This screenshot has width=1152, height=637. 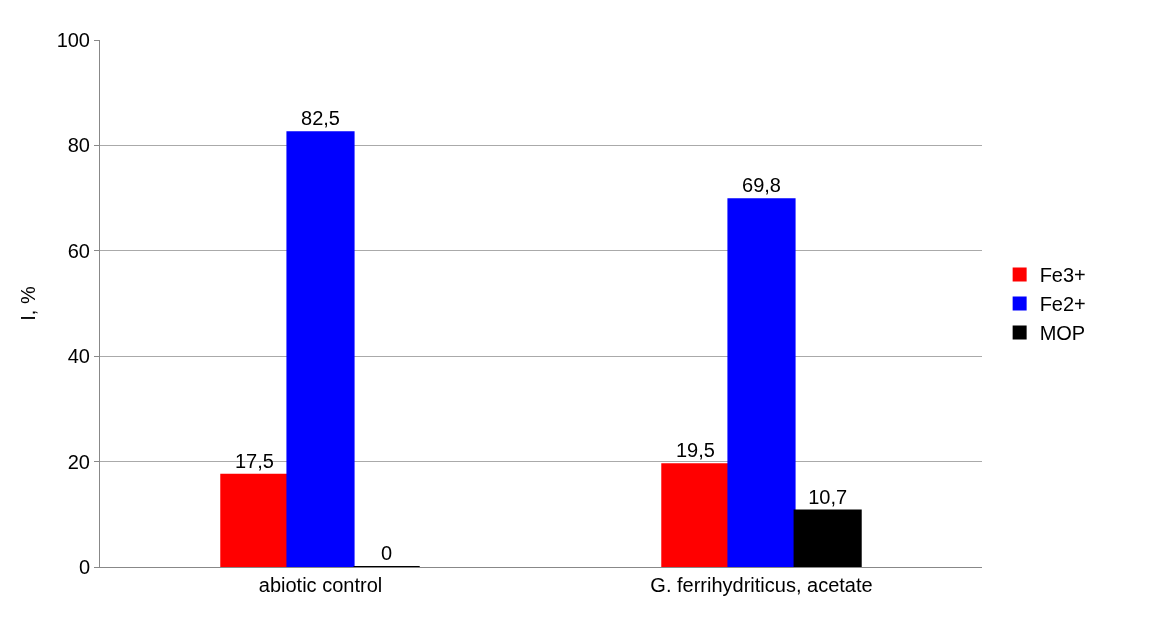 I want to click on y-axis-title: I, %, so click(x=28, y=303).